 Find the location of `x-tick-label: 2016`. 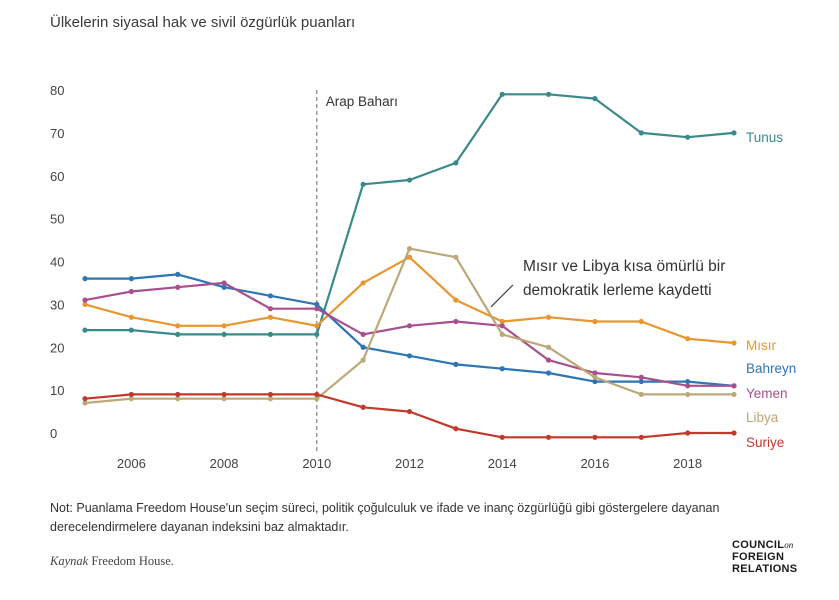

x-tick-label: 2016 is located at coordinates (594, 463).